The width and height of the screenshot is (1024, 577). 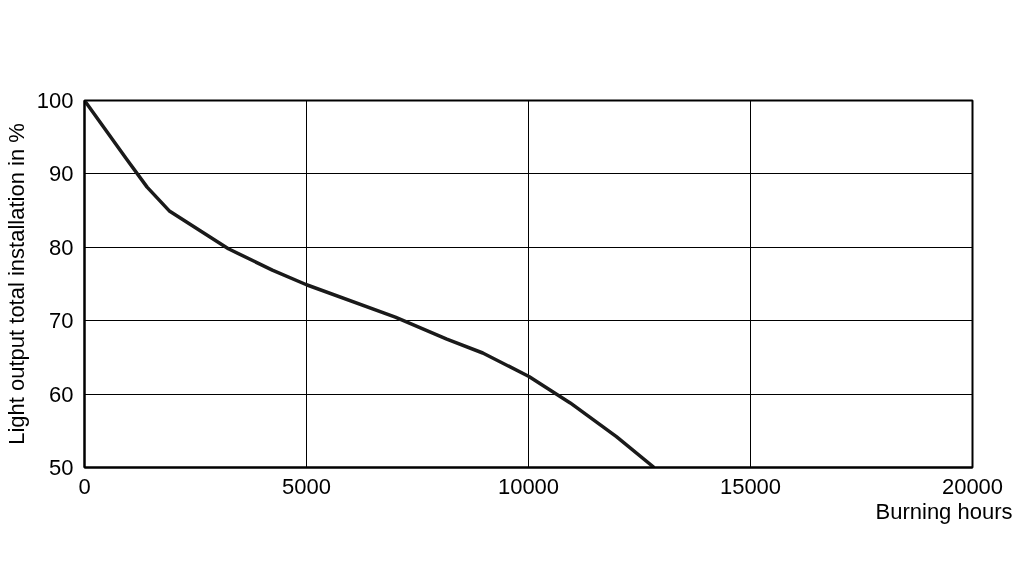 I want to click on x-tick-label: 15000, so click(x=750, y=486).